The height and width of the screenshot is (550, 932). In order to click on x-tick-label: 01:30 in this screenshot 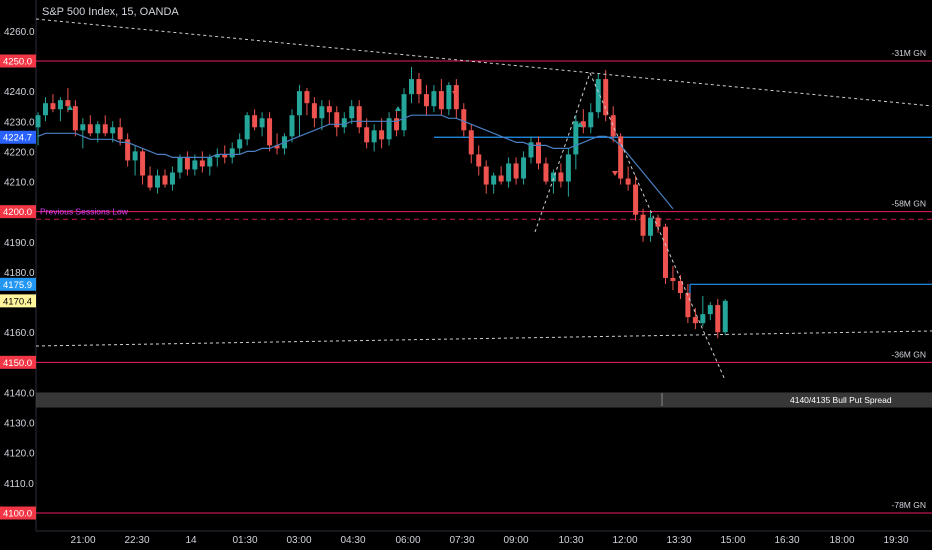, I will do `click(244, 540)`.